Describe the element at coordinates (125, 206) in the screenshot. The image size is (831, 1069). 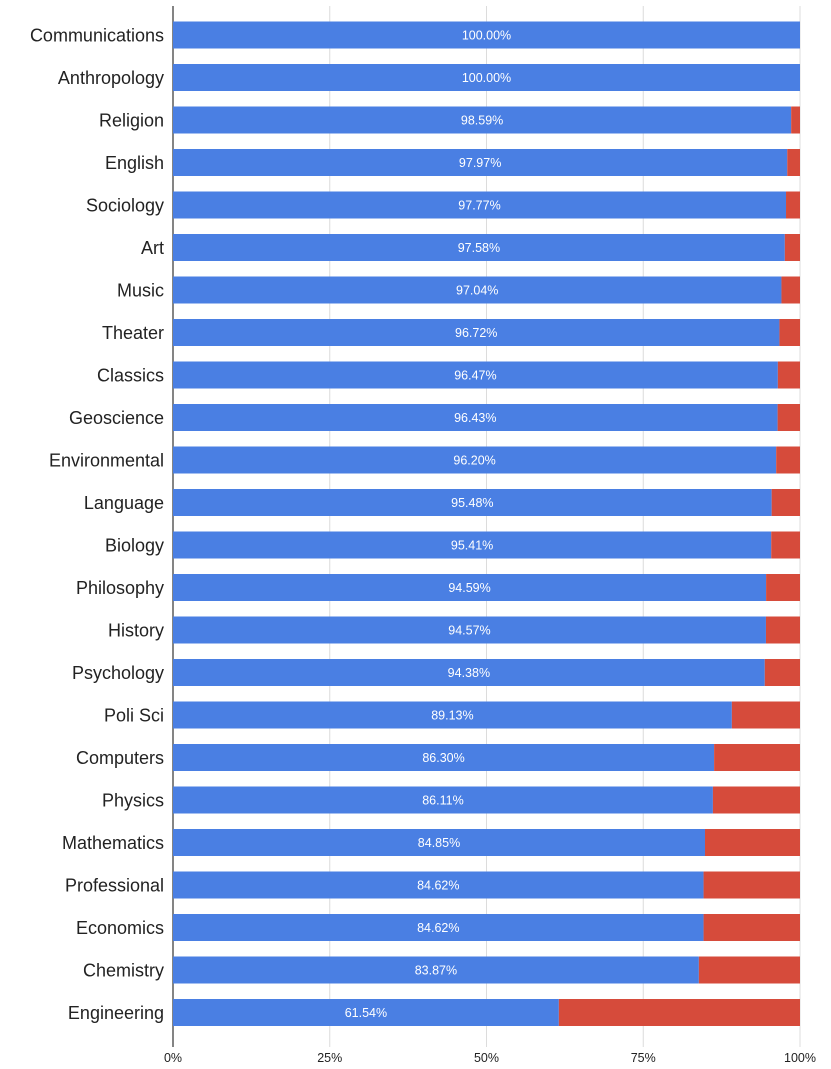
I see `category-label: Sociology` at that location.